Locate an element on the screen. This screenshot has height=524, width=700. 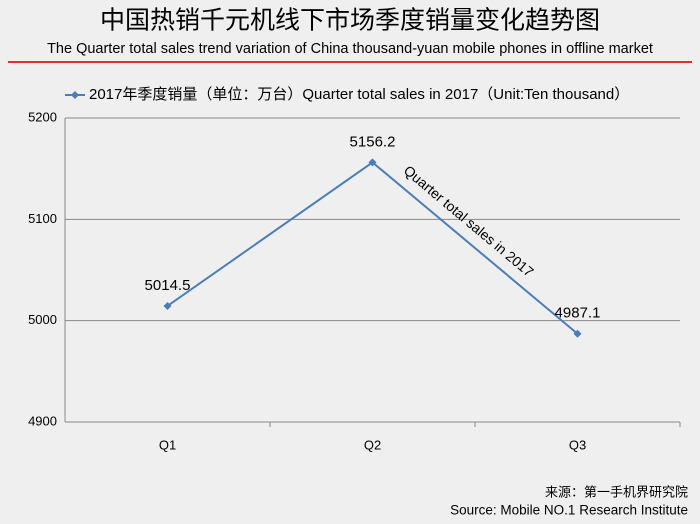
x-tick-label: Q3 is located at coordinates (577, 444).